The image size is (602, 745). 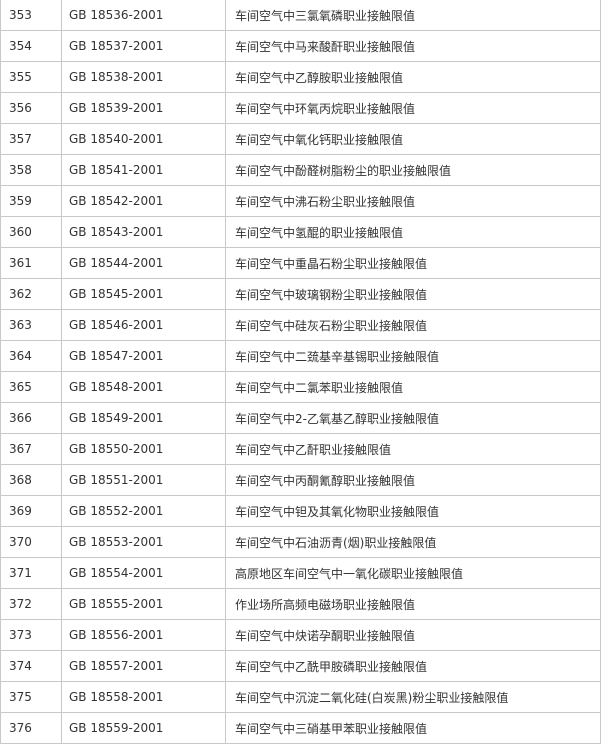 What do you see at coordinates (413, 480) in the screenshot?
I see `standard-name: 车间空气中丙酮氰醇职业接触限值` at bounding box center [413, 480].